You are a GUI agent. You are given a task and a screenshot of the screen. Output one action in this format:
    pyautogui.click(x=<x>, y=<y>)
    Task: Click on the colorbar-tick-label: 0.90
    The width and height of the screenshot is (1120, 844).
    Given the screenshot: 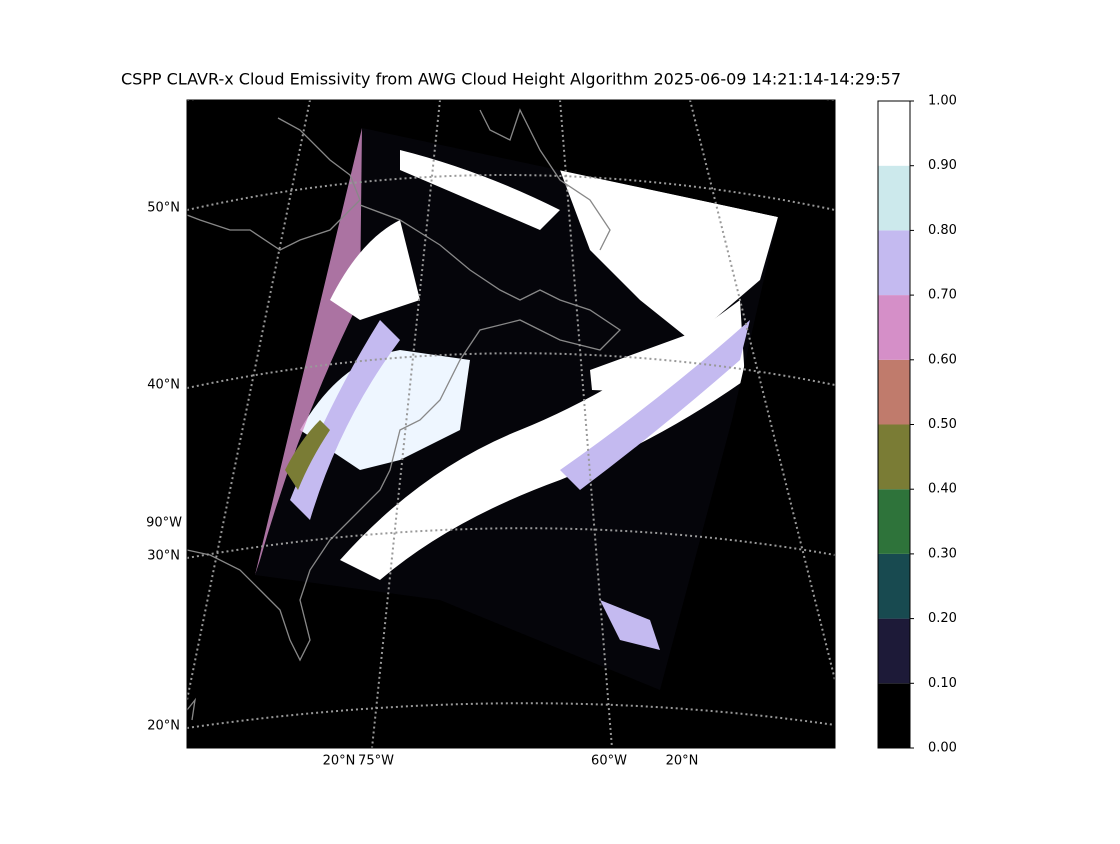 What is the action you would take?
    pyautogui.click(x=942, y=165)
    